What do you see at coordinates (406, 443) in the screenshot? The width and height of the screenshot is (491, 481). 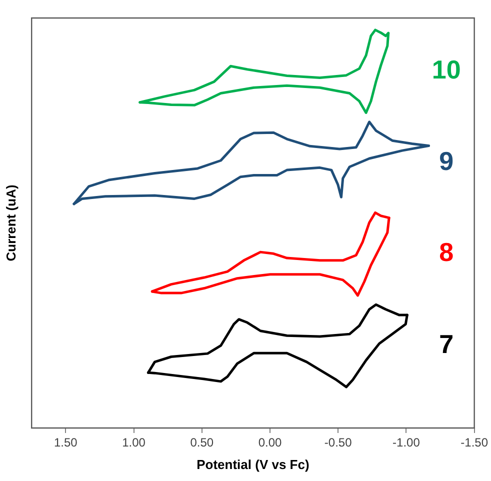 I see `x-tick-label: -1.00` at bounding box center [406, 443].